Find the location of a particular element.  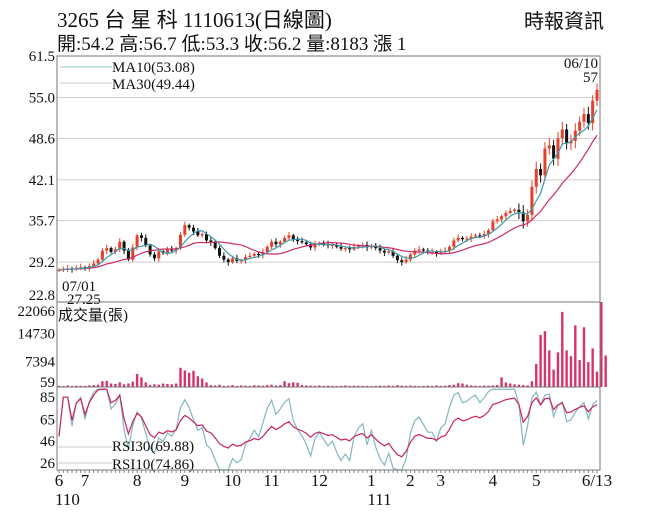

ma10-legend: MA10(53.08) is located at coordinates (153, 68).